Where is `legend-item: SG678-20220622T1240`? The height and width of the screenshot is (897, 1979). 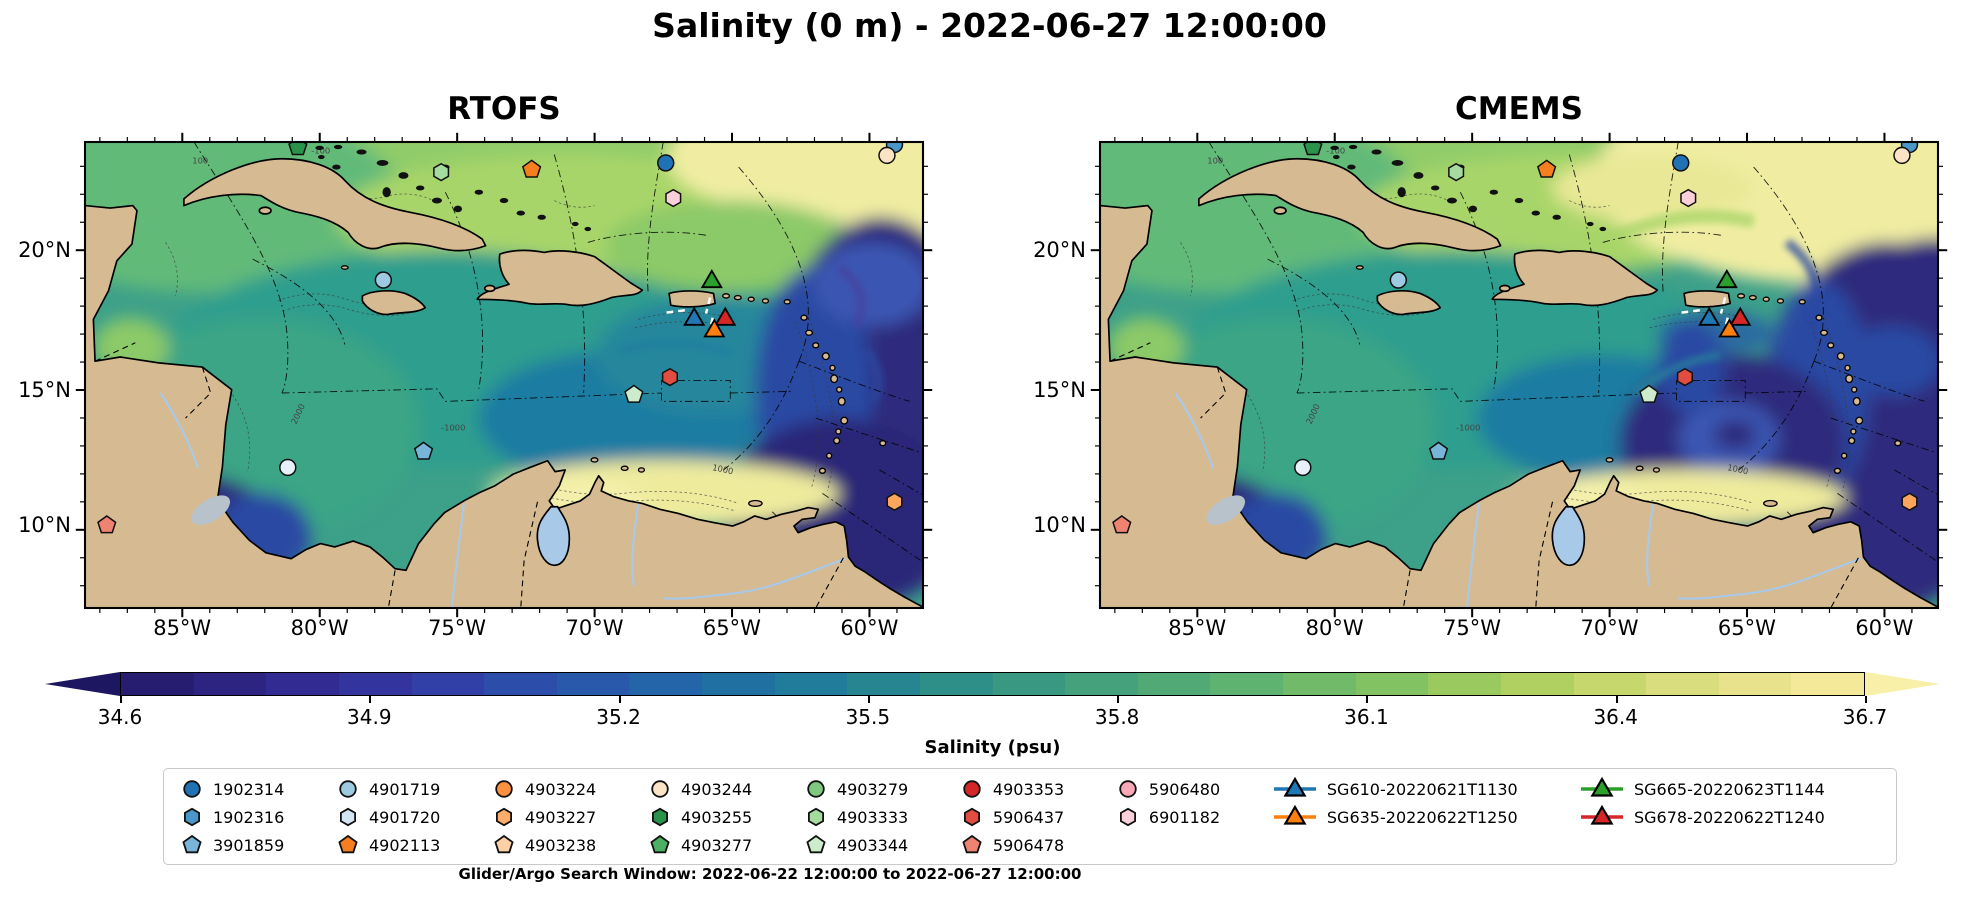 legend-item: SG678-20220622T1240 is located at coordinates (1732, 817).